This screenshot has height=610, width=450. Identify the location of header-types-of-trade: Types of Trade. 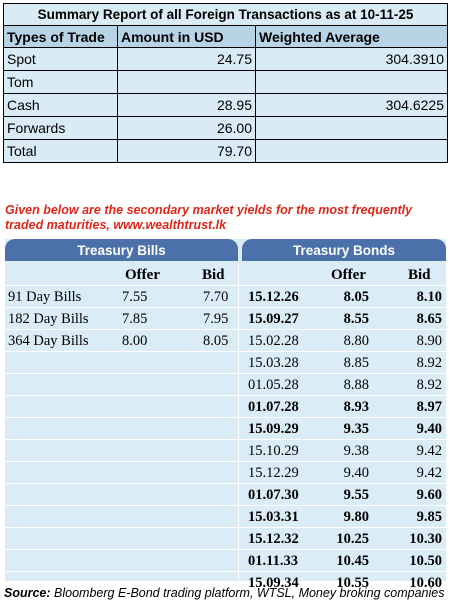
(60, 36).